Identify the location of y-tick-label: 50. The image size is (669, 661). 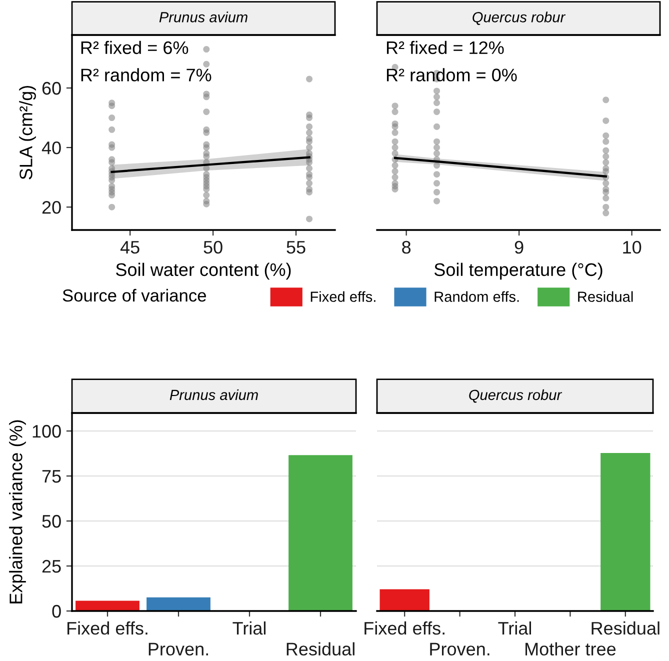
(51, 521).